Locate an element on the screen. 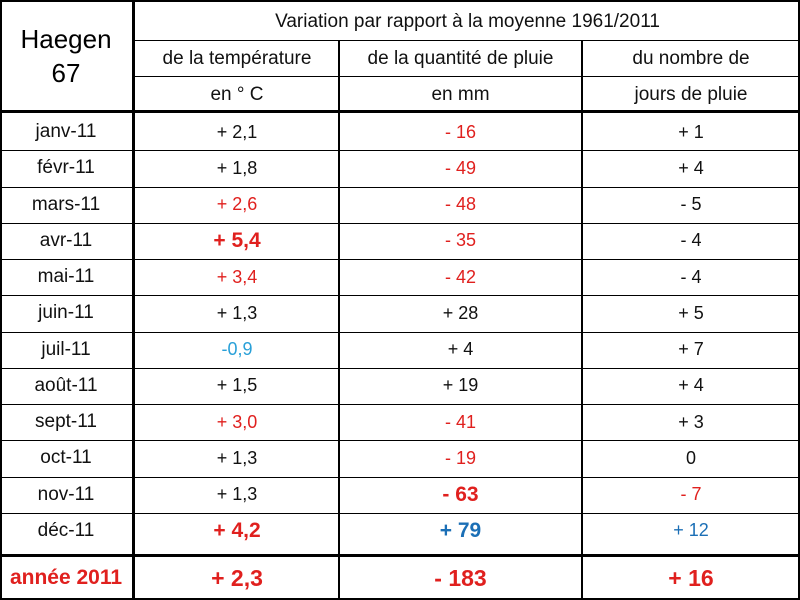 Image resolution: width=800 pixels, height=600 pixels. month-label: nov-11 is located at coordinates (66, 494).